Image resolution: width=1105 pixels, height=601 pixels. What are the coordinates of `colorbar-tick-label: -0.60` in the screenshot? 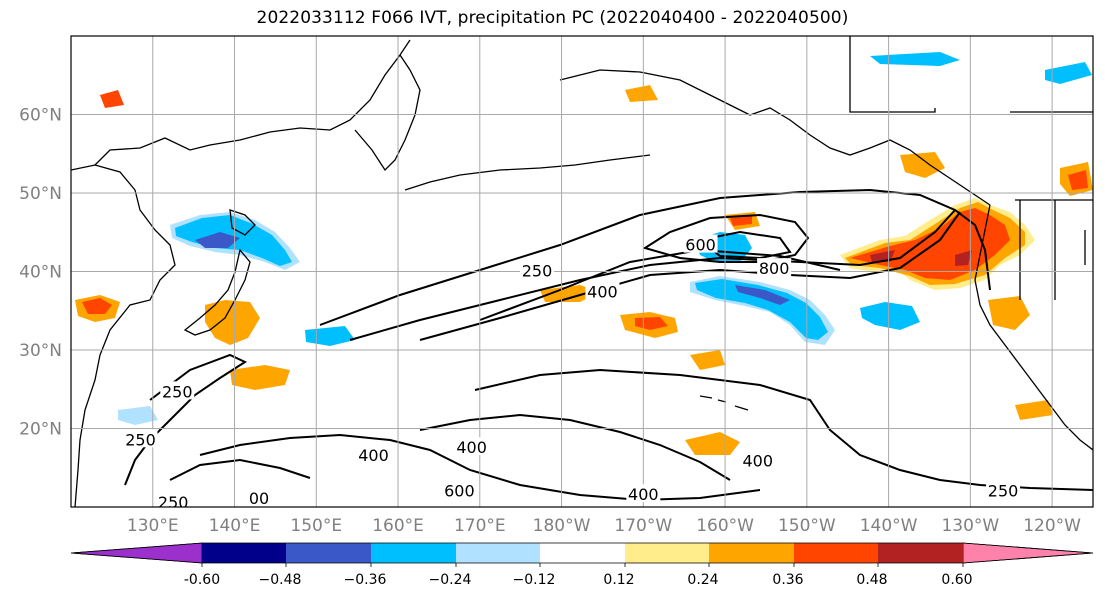 It's located at (202, 580).